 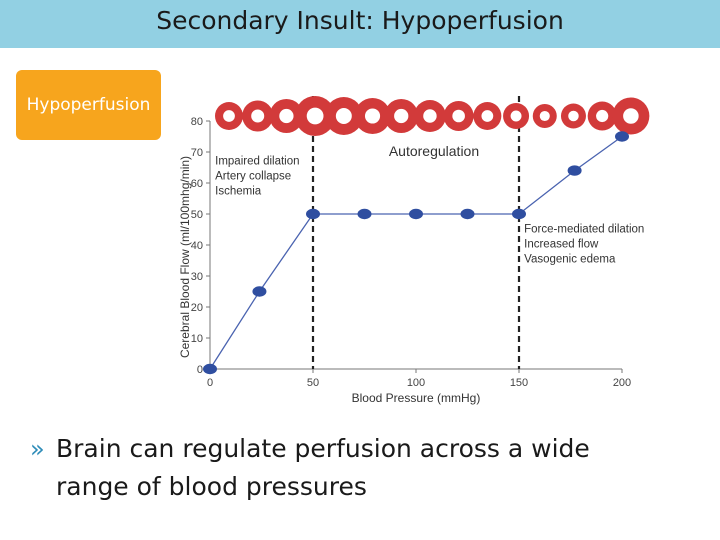 What do you see at coordinates (197, 153) in the screenshot?
I see `y-tick-label: 70` at bounding box center [197, 153].